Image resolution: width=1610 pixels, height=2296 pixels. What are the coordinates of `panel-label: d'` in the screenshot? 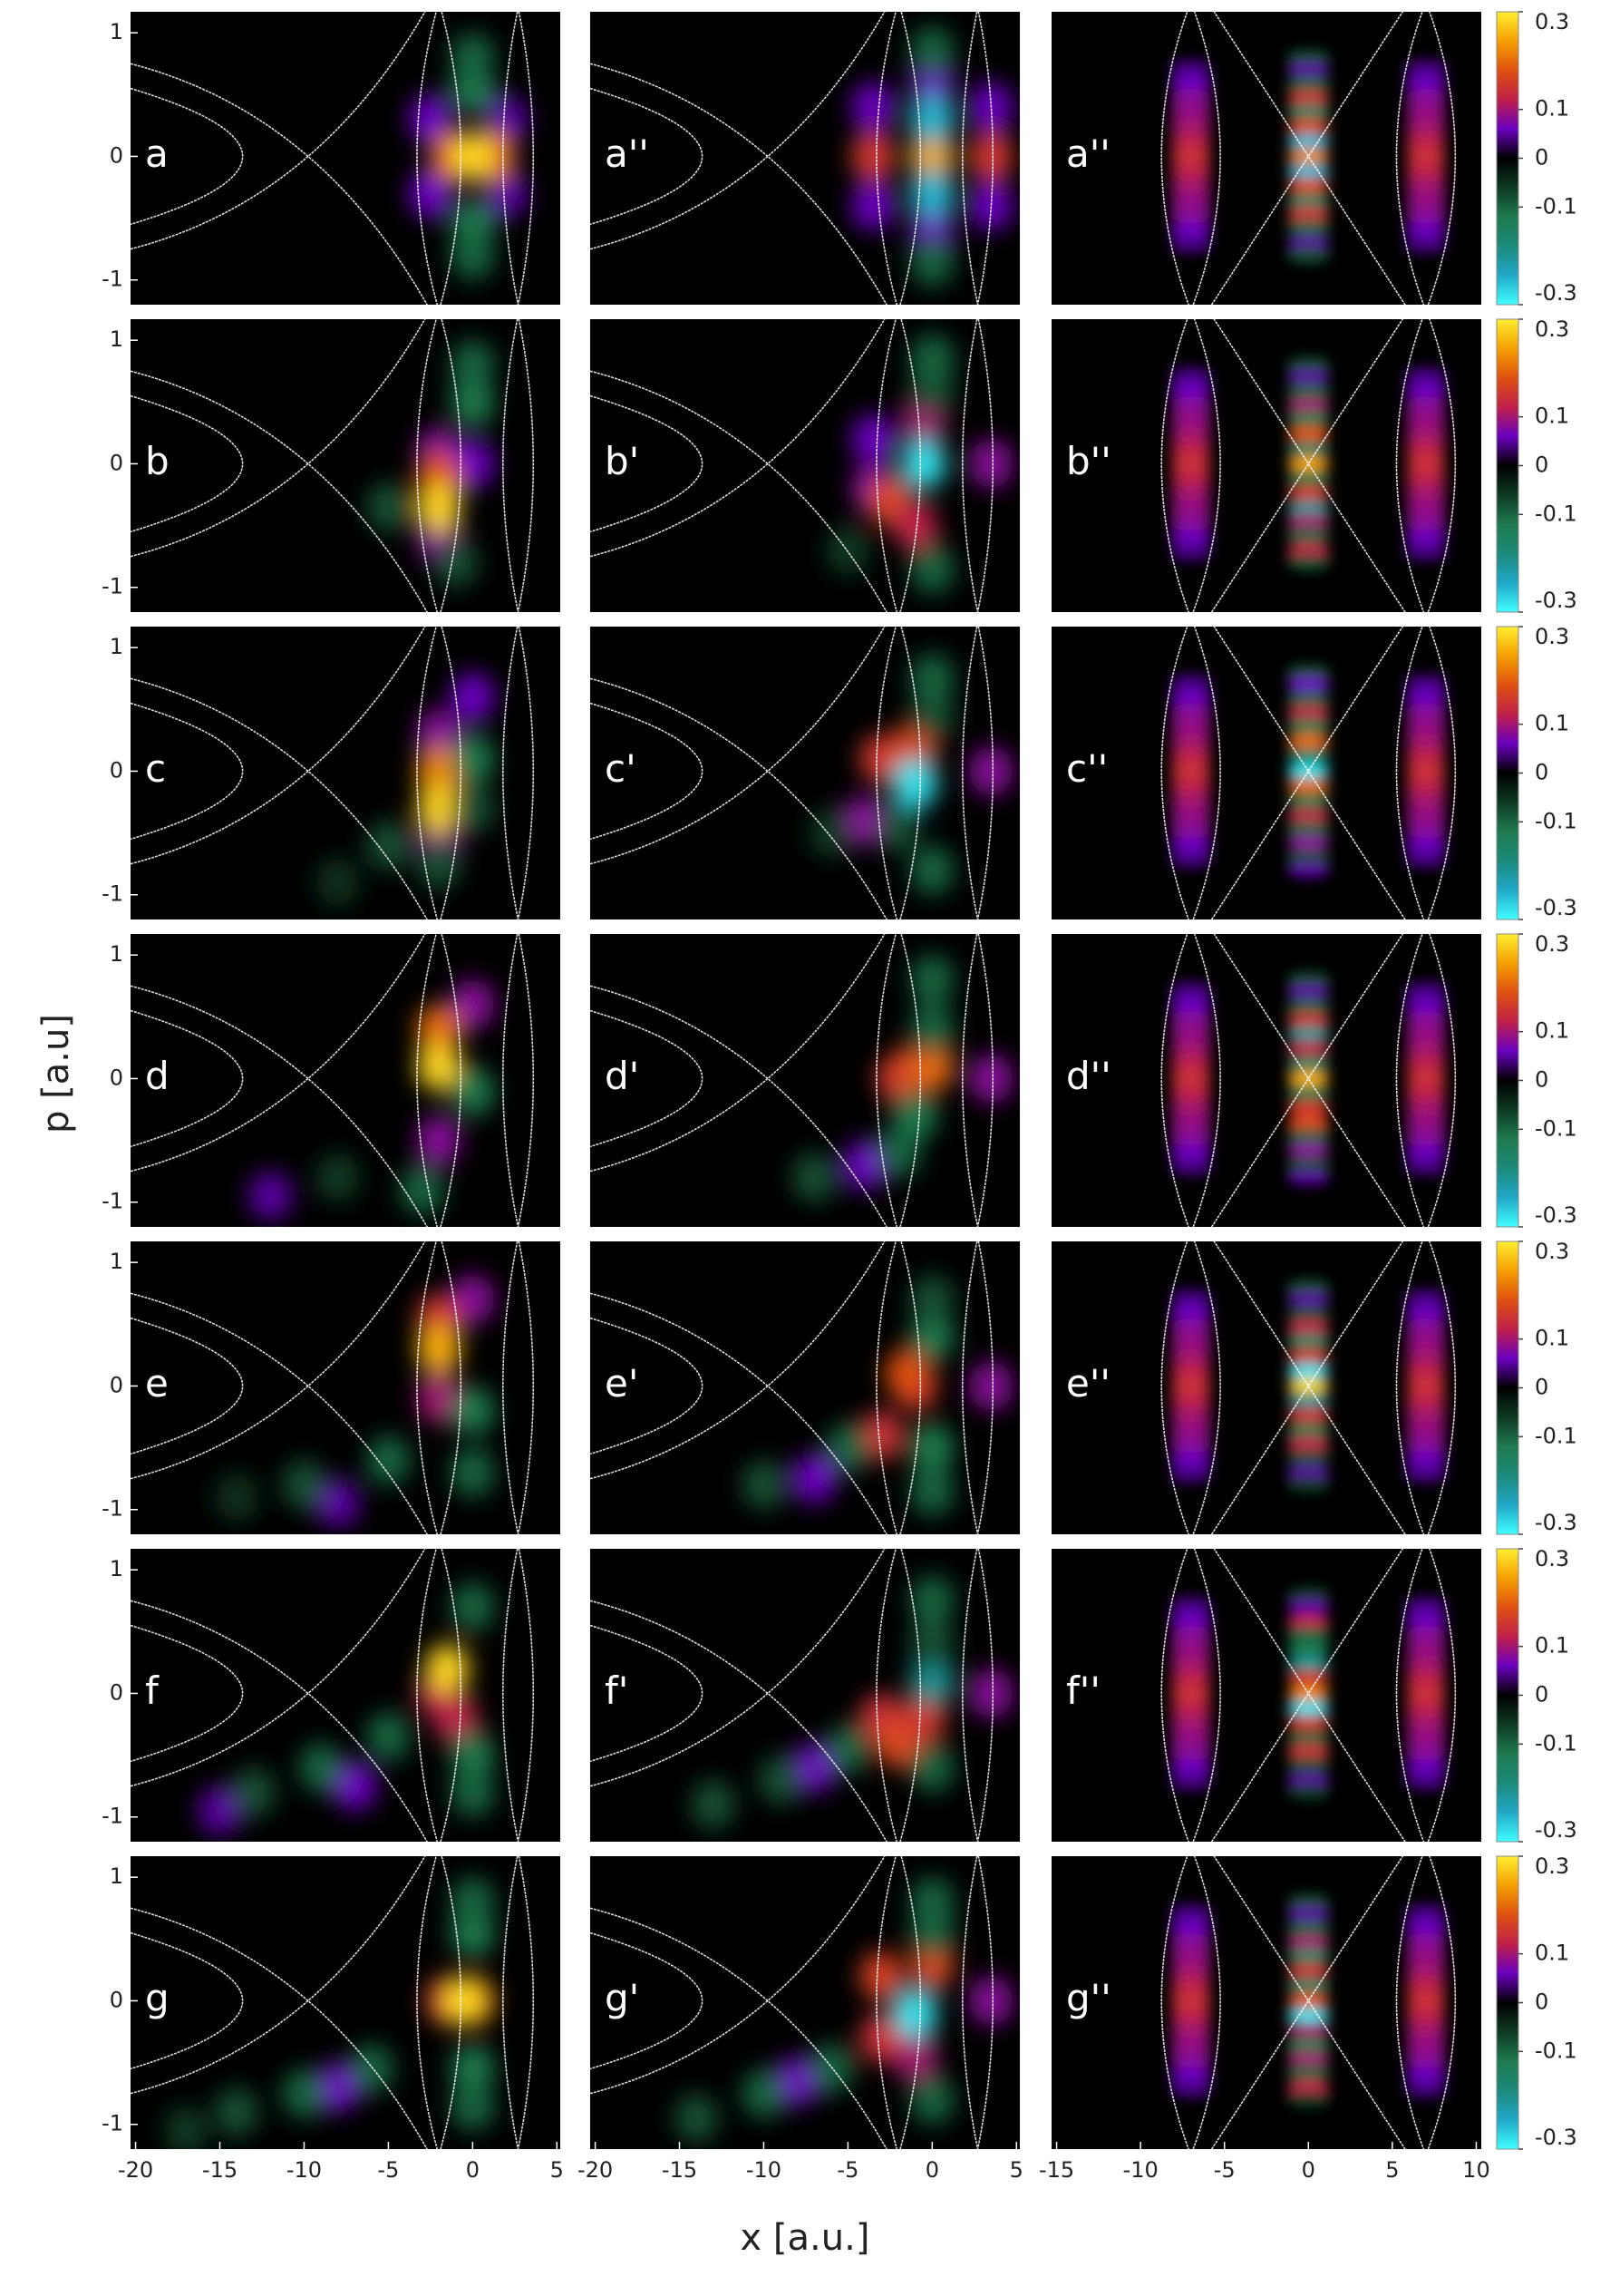 It's located at (622, 1076).